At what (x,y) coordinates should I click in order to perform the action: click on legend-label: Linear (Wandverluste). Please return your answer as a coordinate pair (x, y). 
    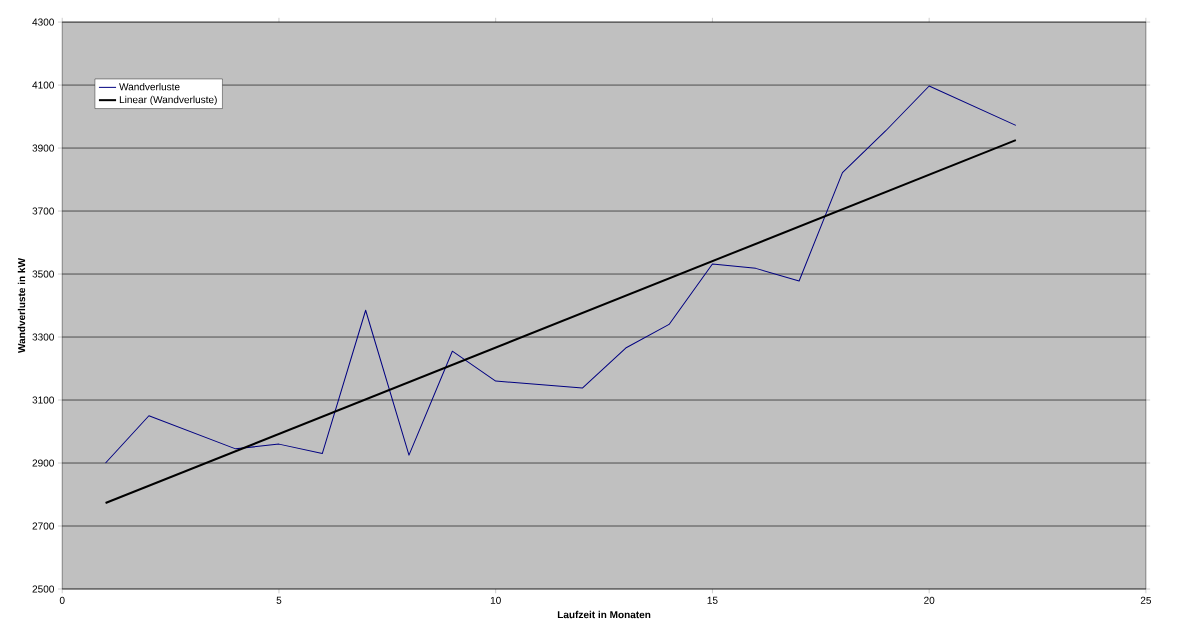
    Looking at the image, I should click on (168, 100).